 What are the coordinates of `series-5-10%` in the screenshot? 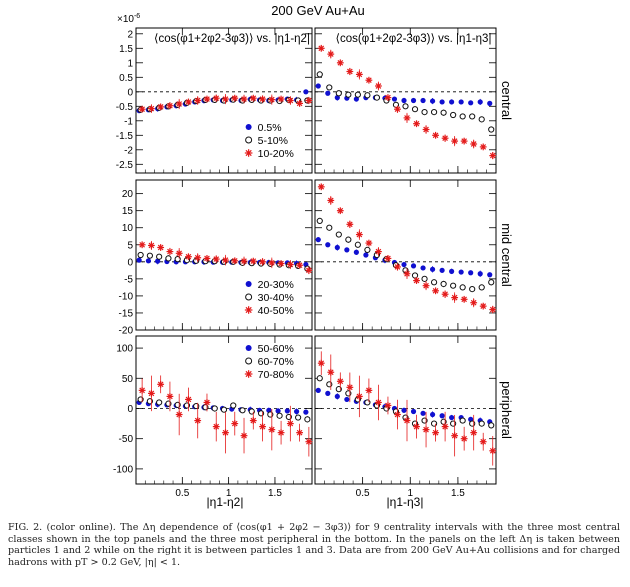 It's located at (405, 102).